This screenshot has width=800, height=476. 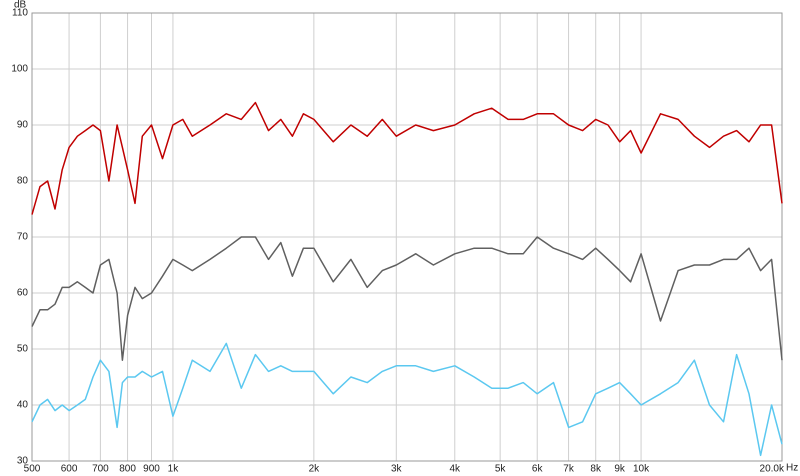 What do you see at coordinates (20, 5) in the screenshot?
I see `y-axis-label: dB` at bounding box center [20, 5].